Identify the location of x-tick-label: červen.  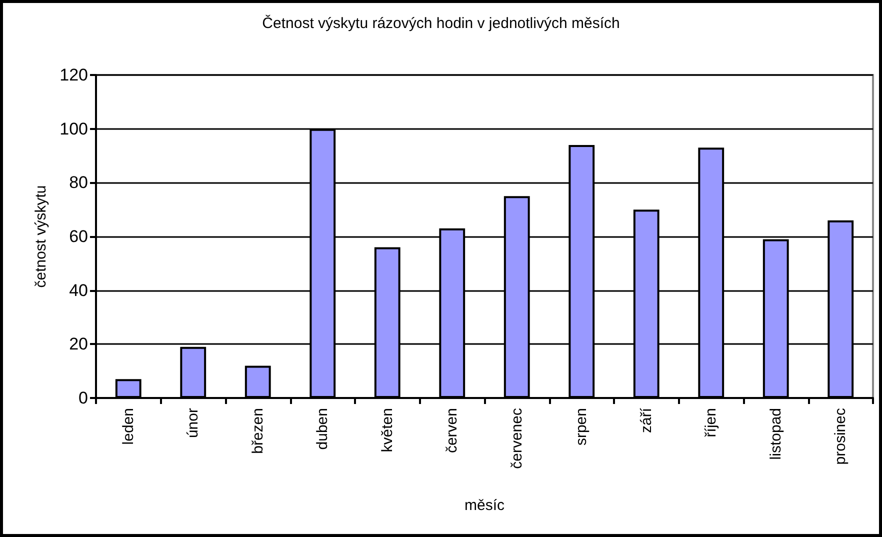
(452, 431).